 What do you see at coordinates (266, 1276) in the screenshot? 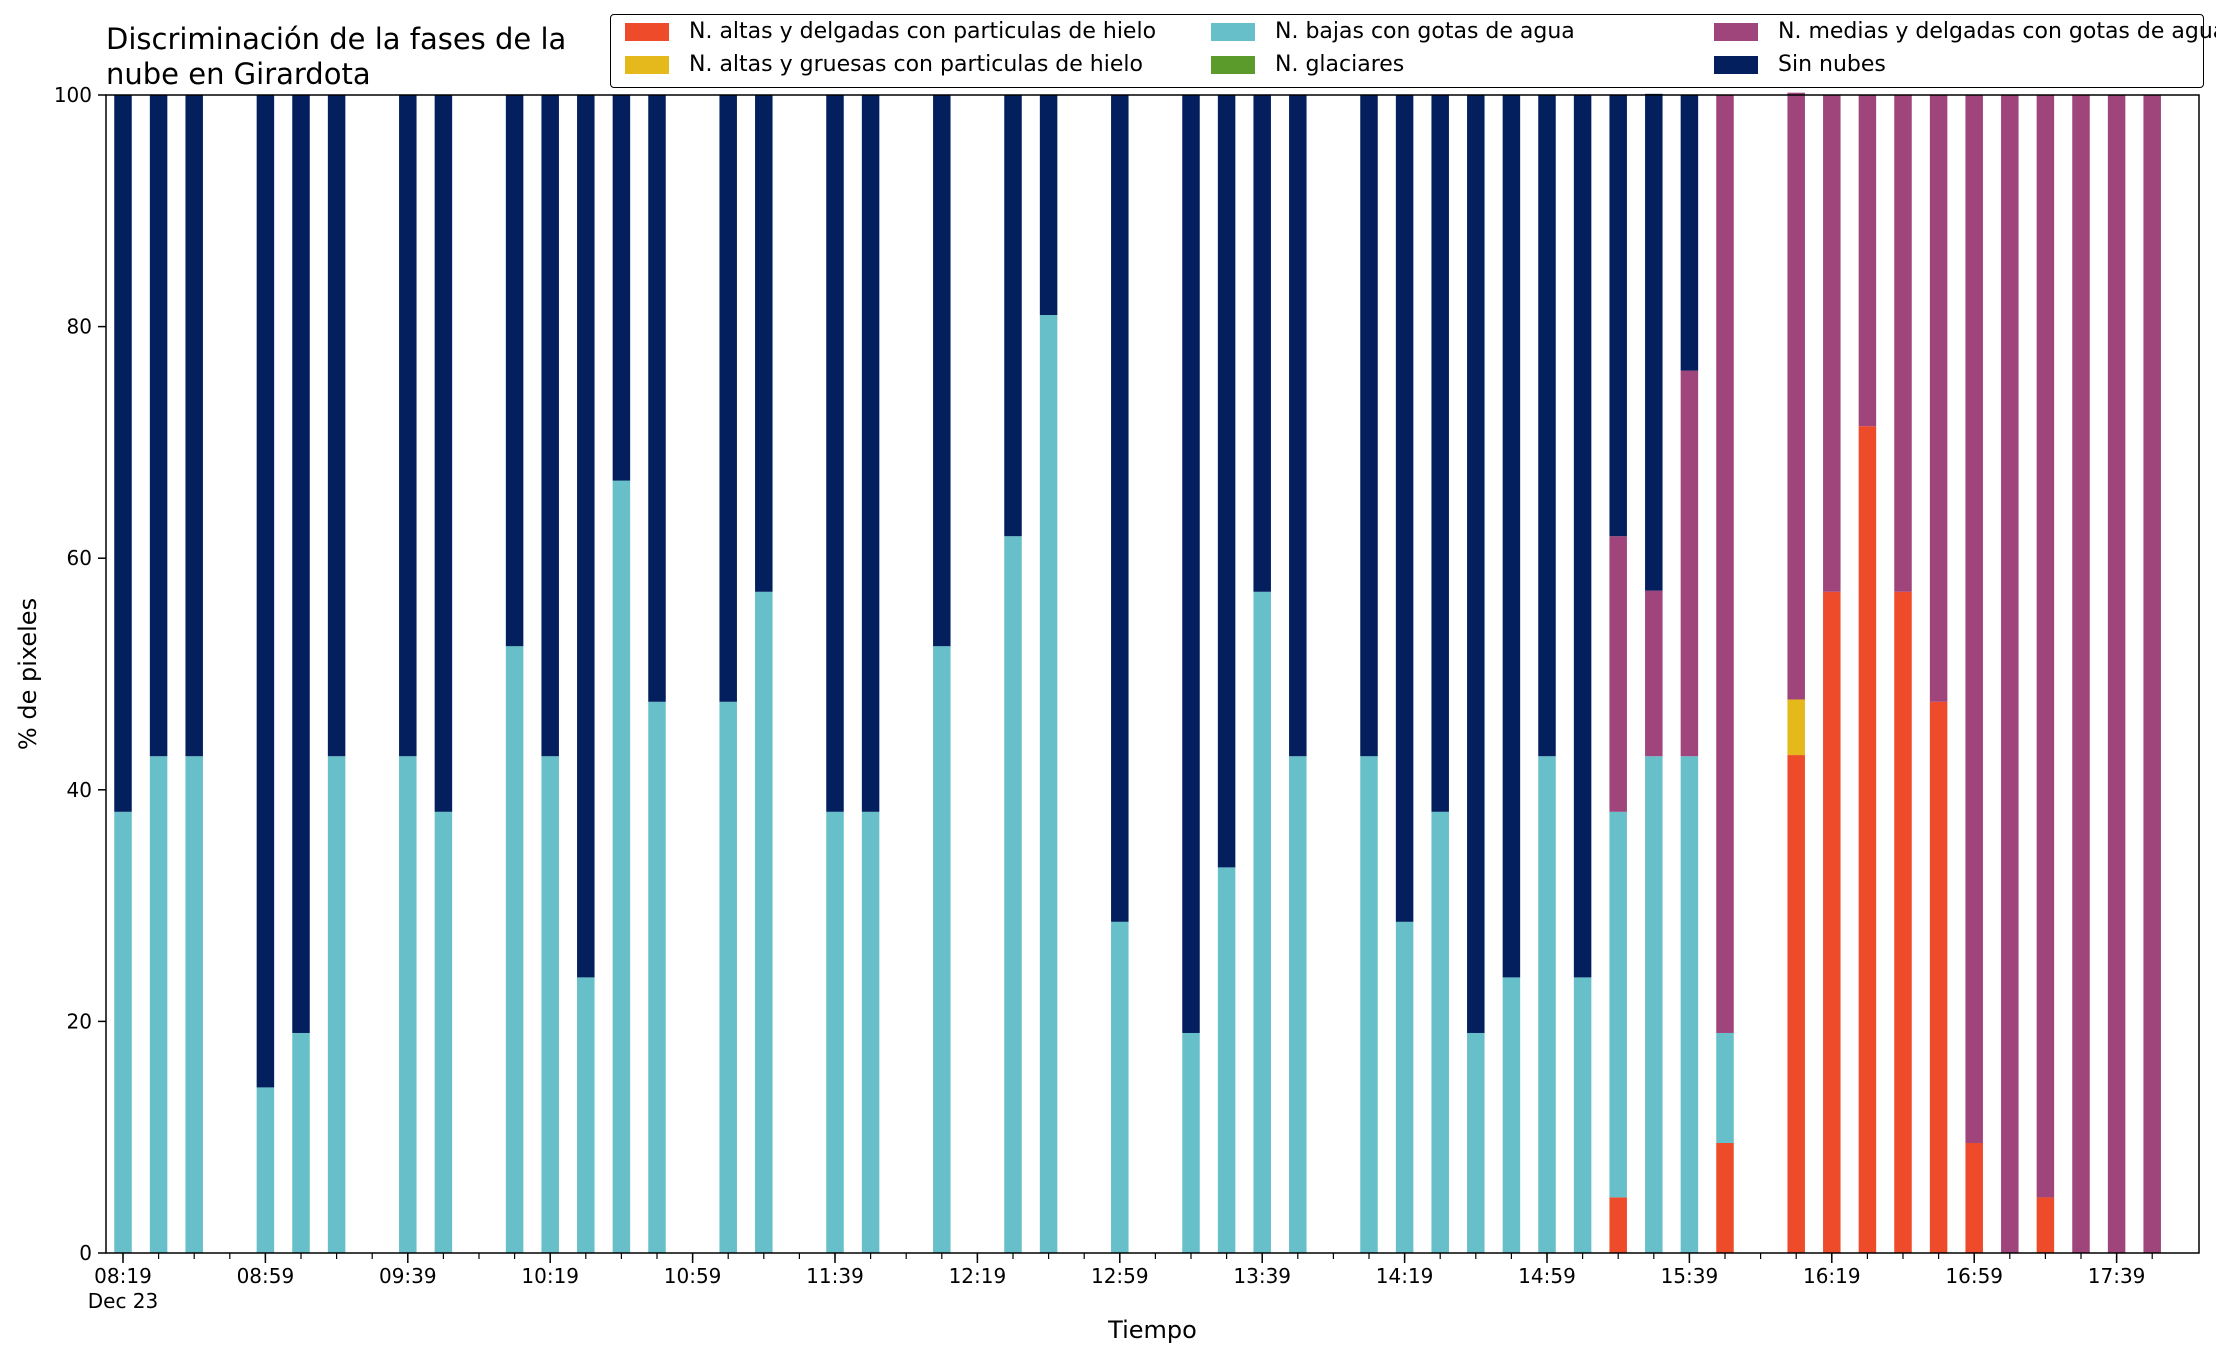
I see `x-tick-label-4: 08:59` at bounding box center [266, 1276].